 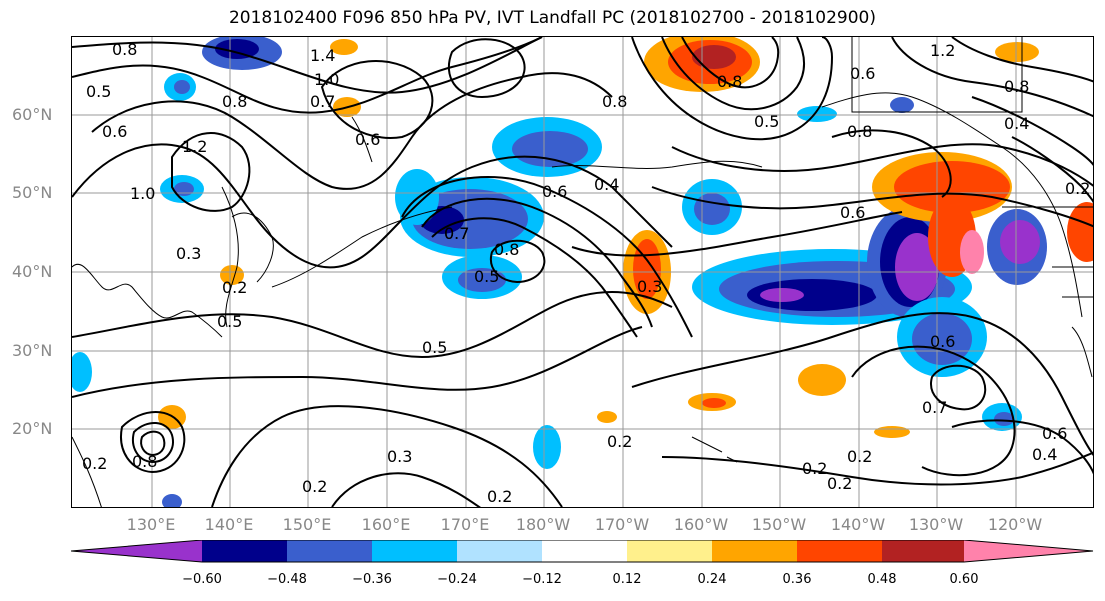 What do you see at coordinates (465, 524) in the screenshot?
I see `lon-label: 170°E` at bounding box center [465, 524].